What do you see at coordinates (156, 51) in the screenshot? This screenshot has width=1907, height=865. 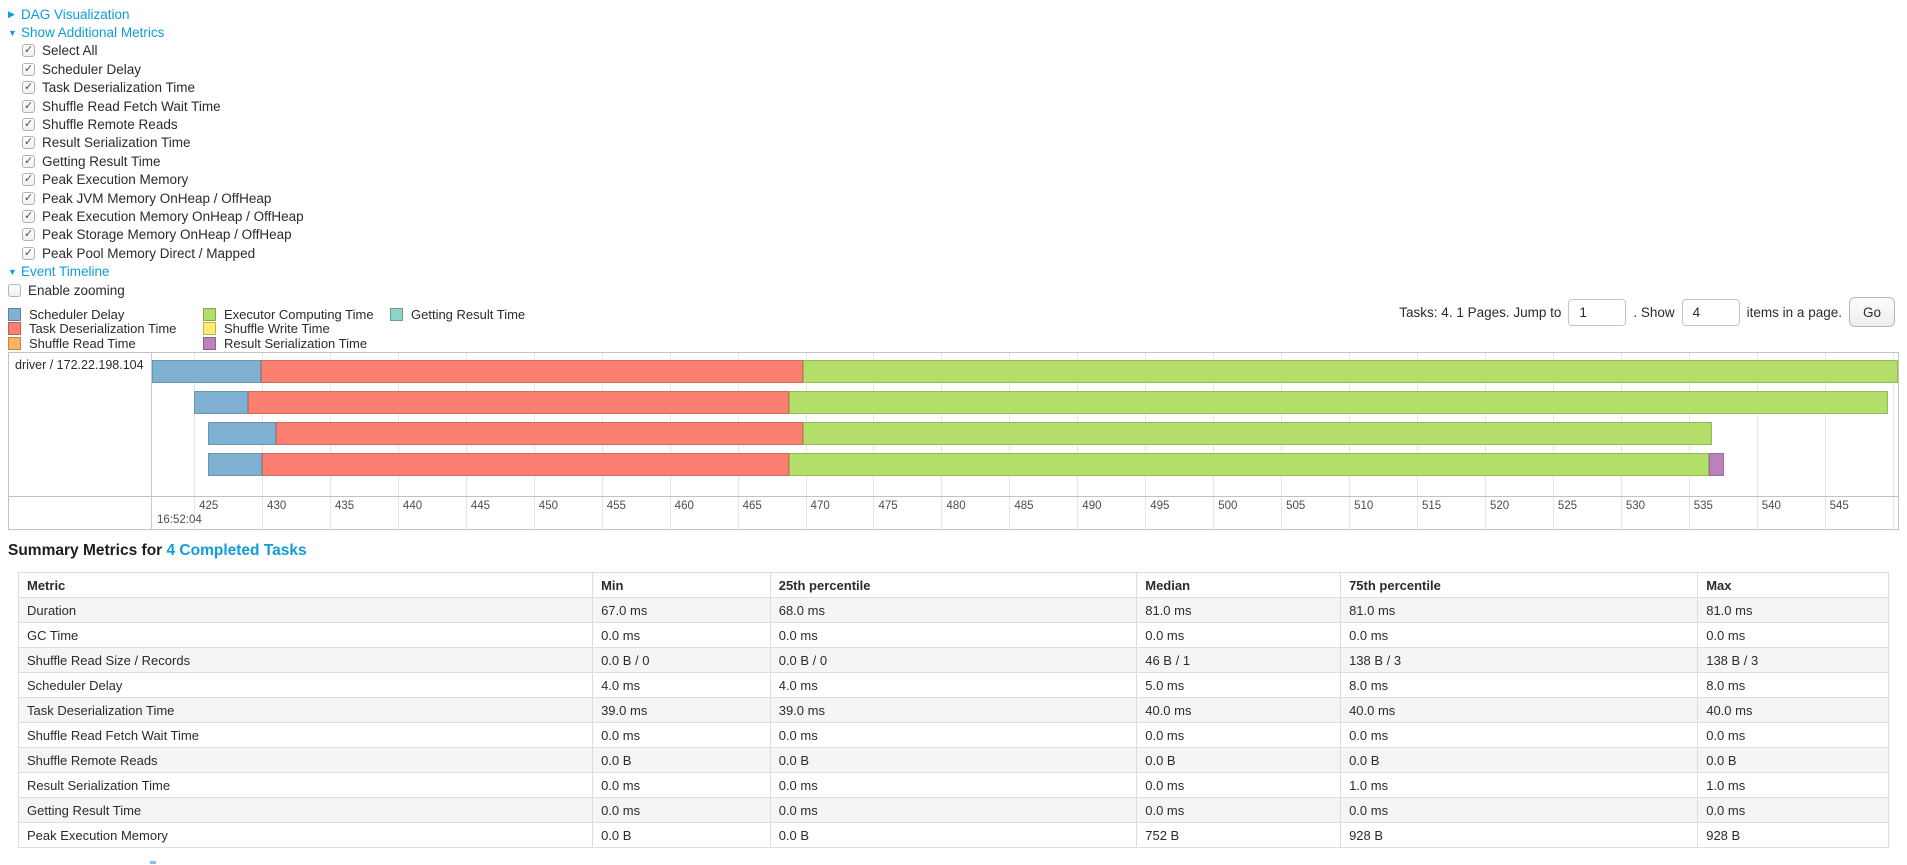 I see `metric-checkbox-row: Select All` at bounding box center [156, 51].